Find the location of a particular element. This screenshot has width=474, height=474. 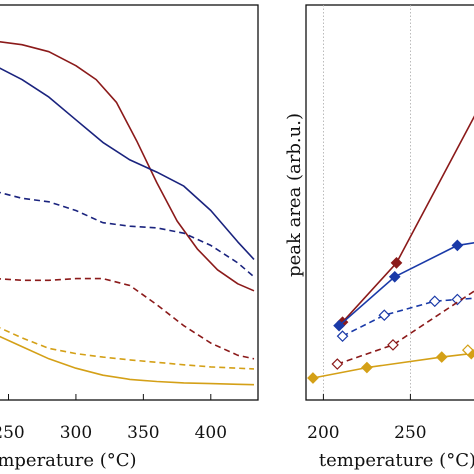

right-x-tick-label: 200 is located at coordinates (323, 433).